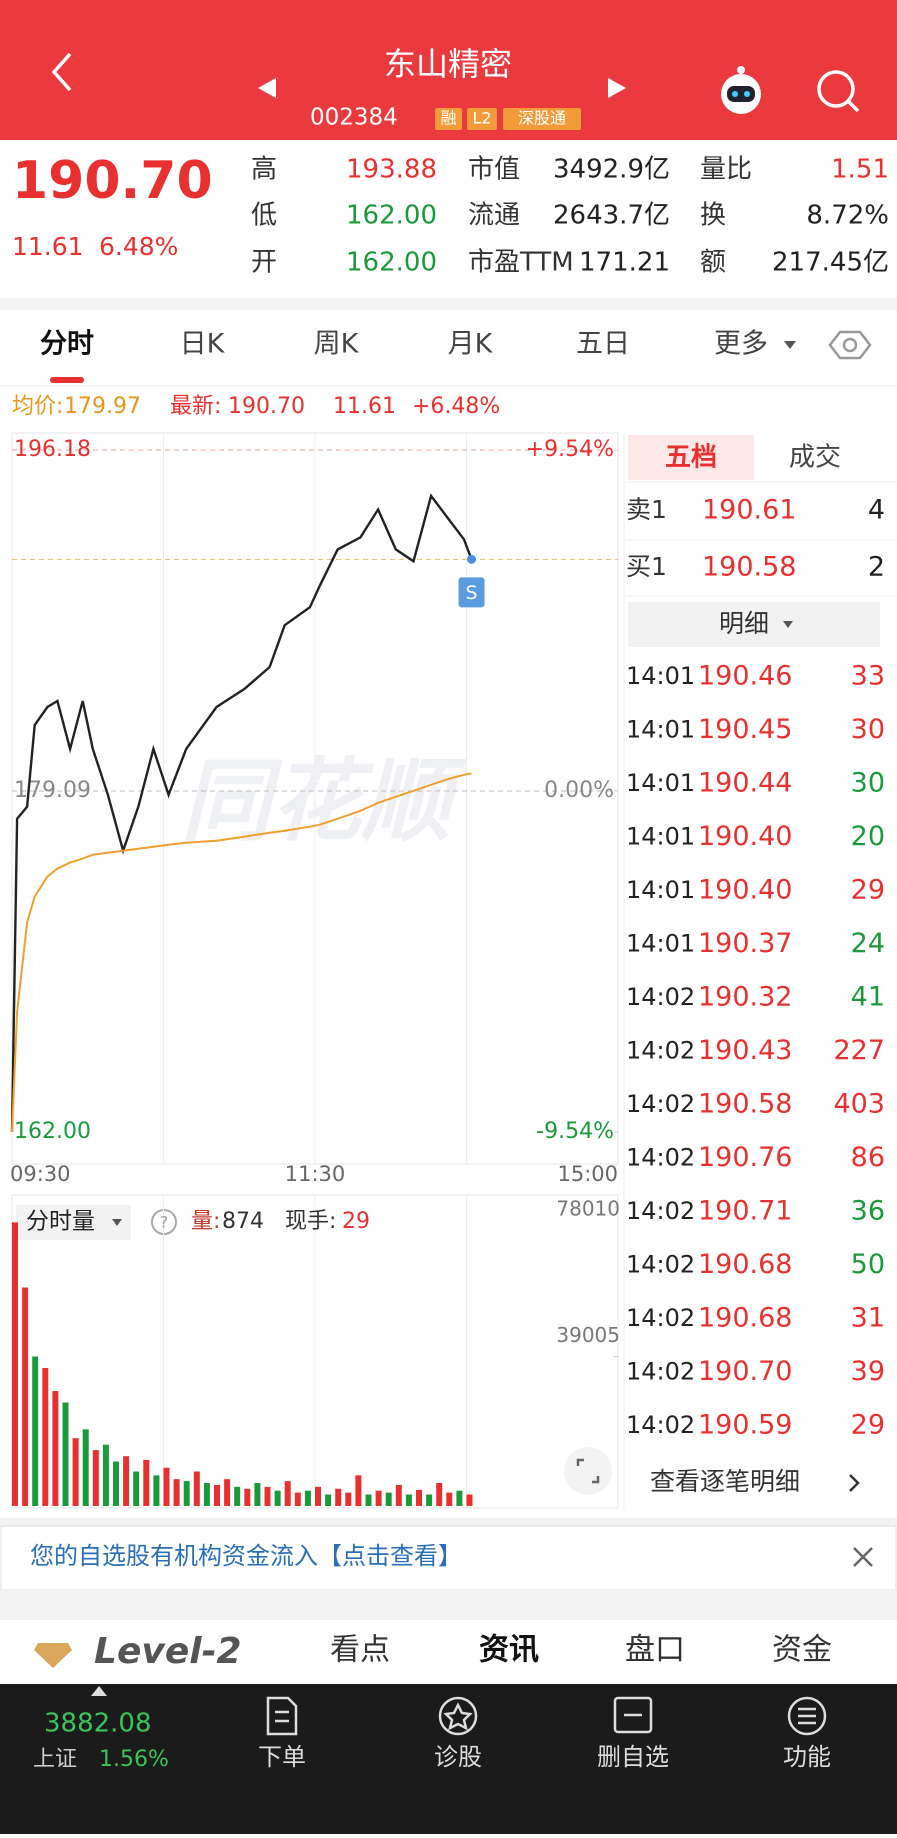 This screenshot has height=1838, width=897. I want to click on settings-icon, so click(850, 345).